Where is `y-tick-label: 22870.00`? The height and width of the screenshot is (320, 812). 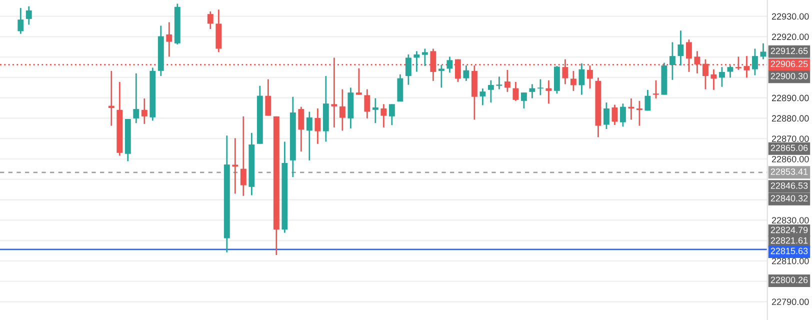
y-tick-label: 22870.00 is located at coordinates (790, 139).